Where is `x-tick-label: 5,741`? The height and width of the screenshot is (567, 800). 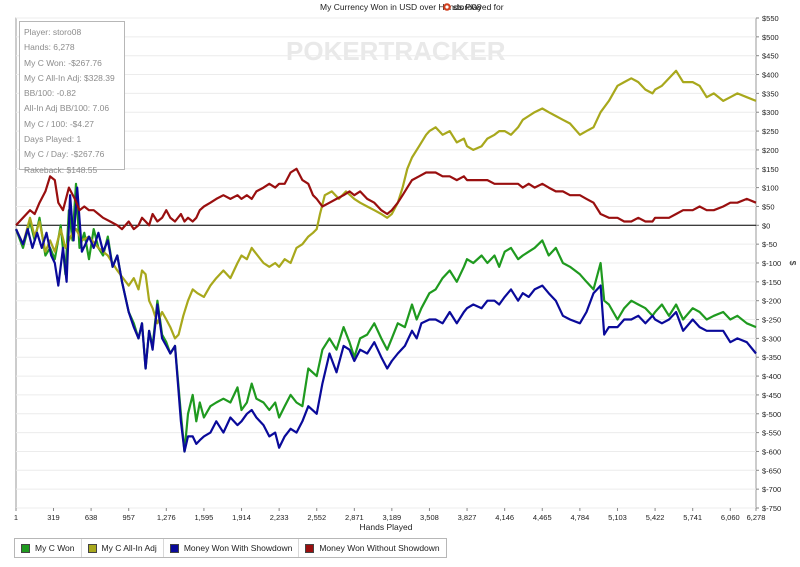 x-tick-label: 5,741 is located at coordinates (692, 517).